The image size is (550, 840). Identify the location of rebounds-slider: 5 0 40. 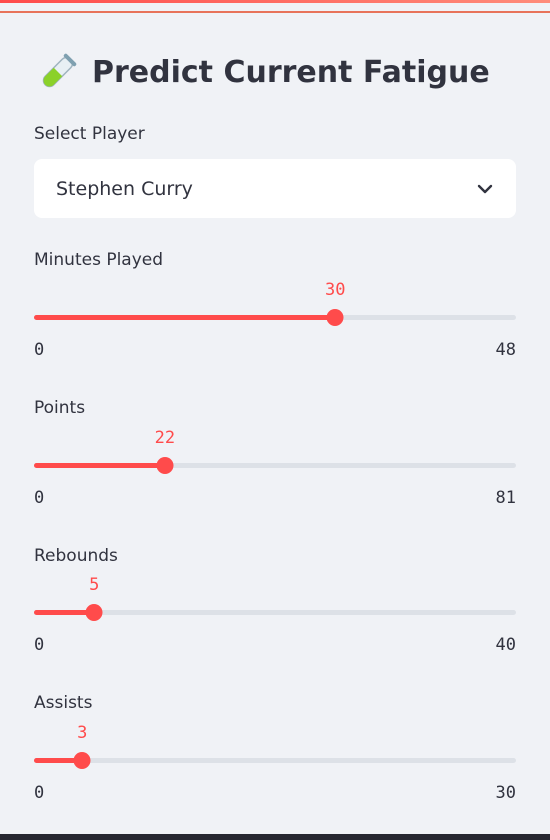
(275, 615).